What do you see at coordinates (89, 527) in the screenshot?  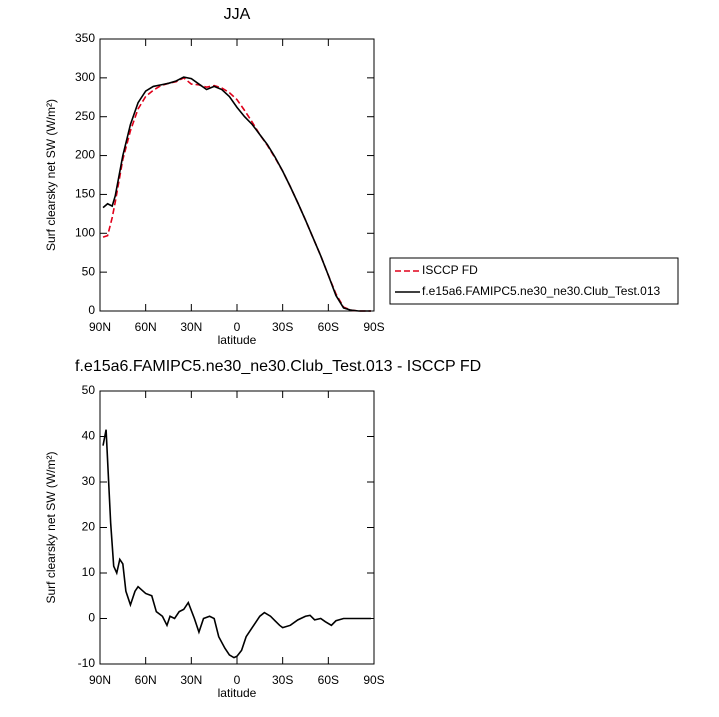 I see `y-tick-label: 20` at bounding box center [89, 527].